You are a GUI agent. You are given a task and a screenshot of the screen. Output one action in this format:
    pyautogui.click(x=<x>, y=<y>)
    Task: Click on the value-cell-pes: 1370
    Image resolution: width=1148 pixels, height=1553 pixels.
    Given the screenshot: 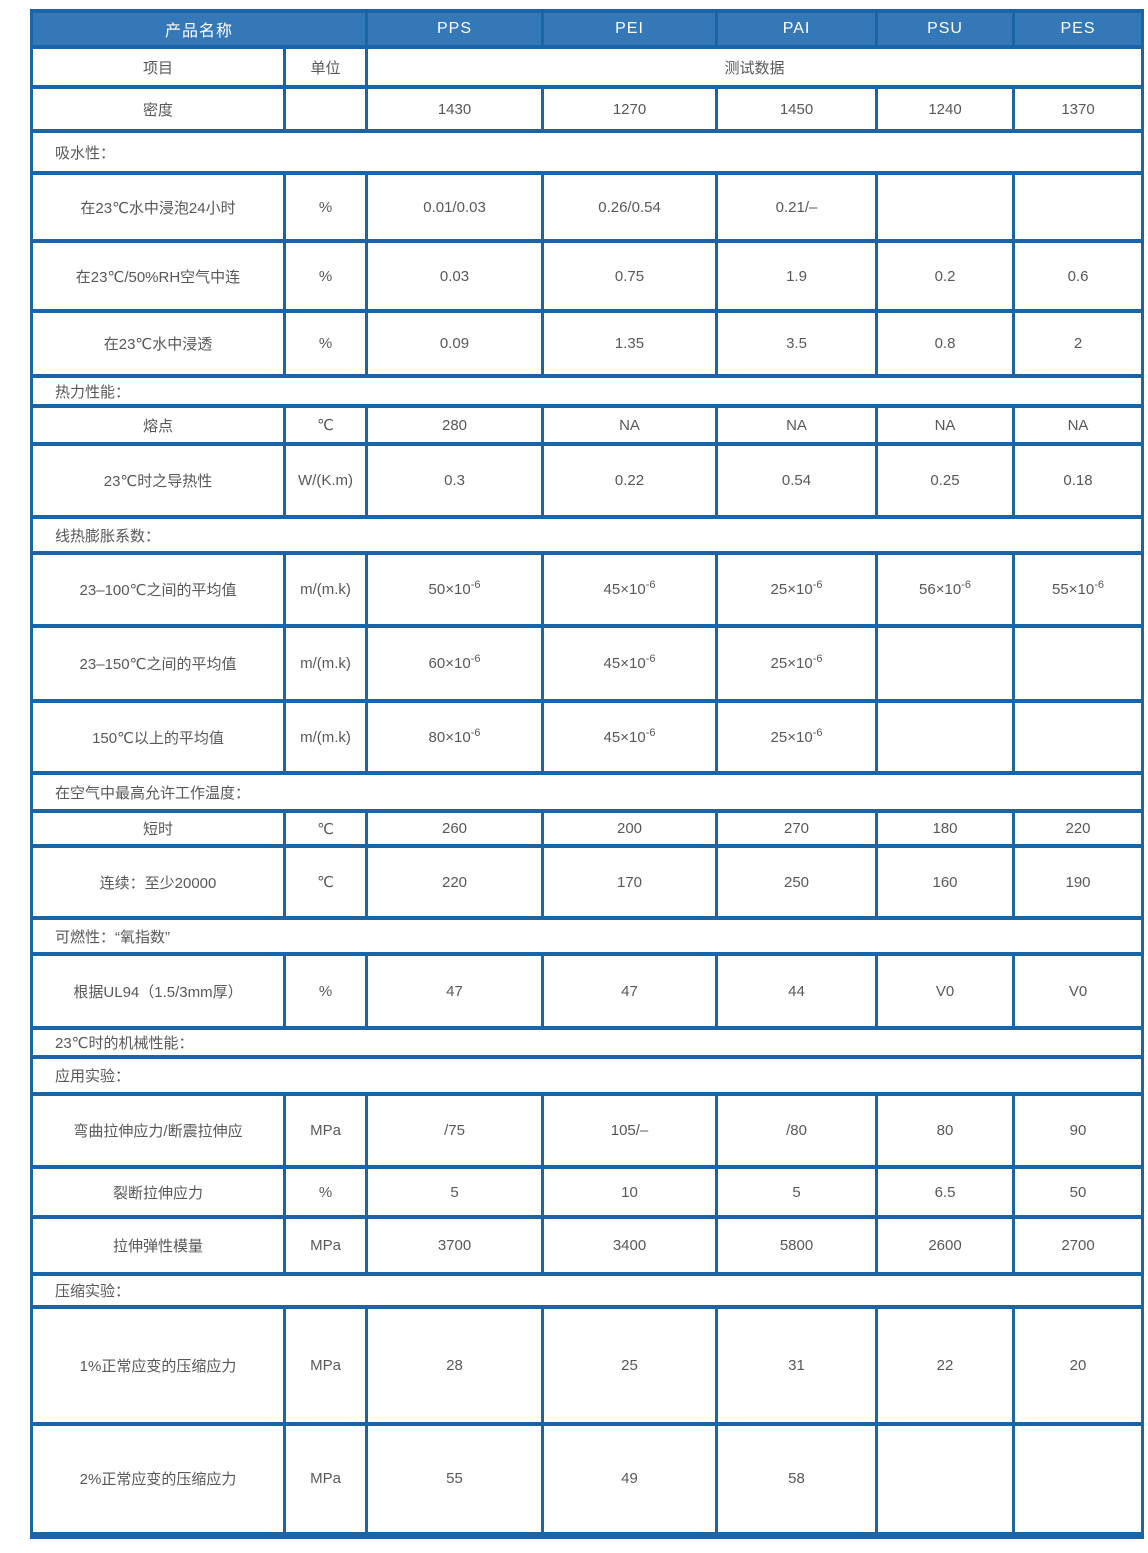 What is the action you would take?
    pyautogui.click(x=1078, y=109)
    